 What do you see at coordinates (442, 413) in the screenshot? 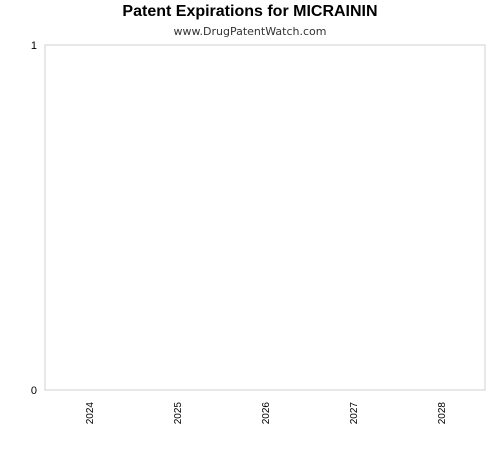
I see `x-tick-label: 2028` at bounding box center [442, 413].